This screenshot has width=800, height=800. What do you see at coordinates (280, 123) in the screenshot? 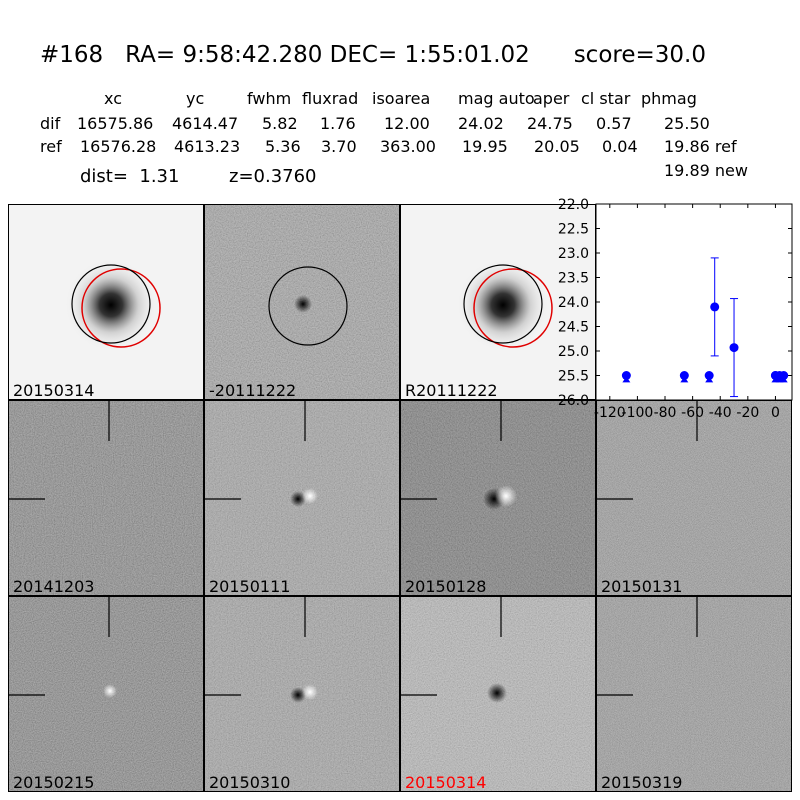
I see `table-cell: 5.82` at bounding box center [280, 123].